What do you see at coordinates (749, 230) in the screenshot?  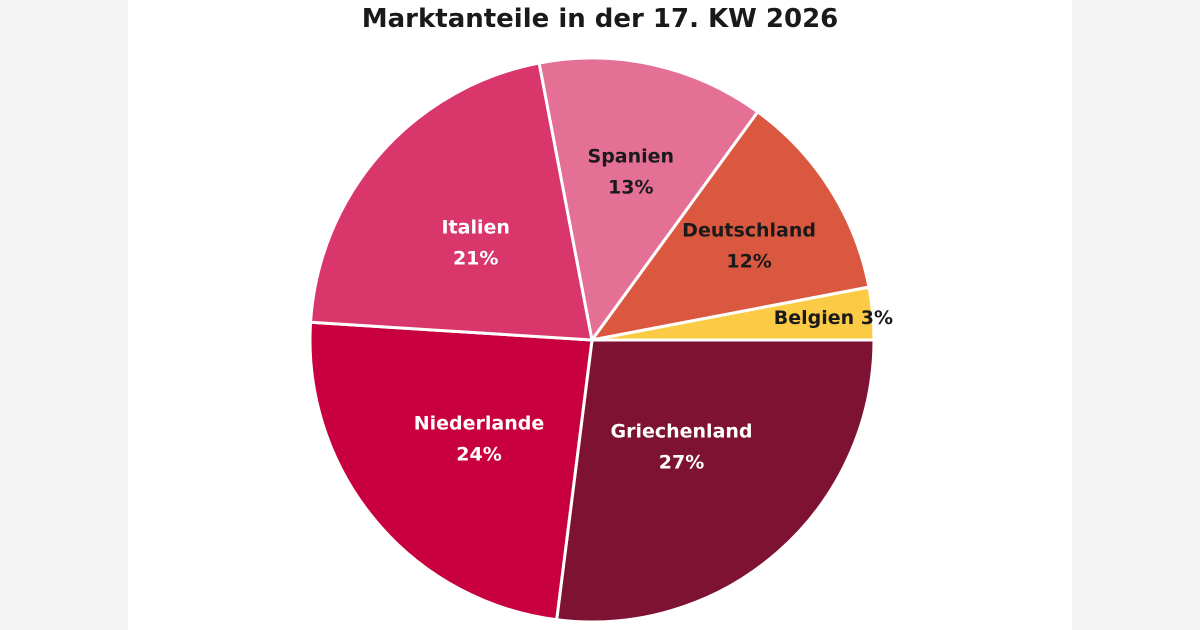 I see `slice-name: Deutschland` at bounding box center [749, 230].